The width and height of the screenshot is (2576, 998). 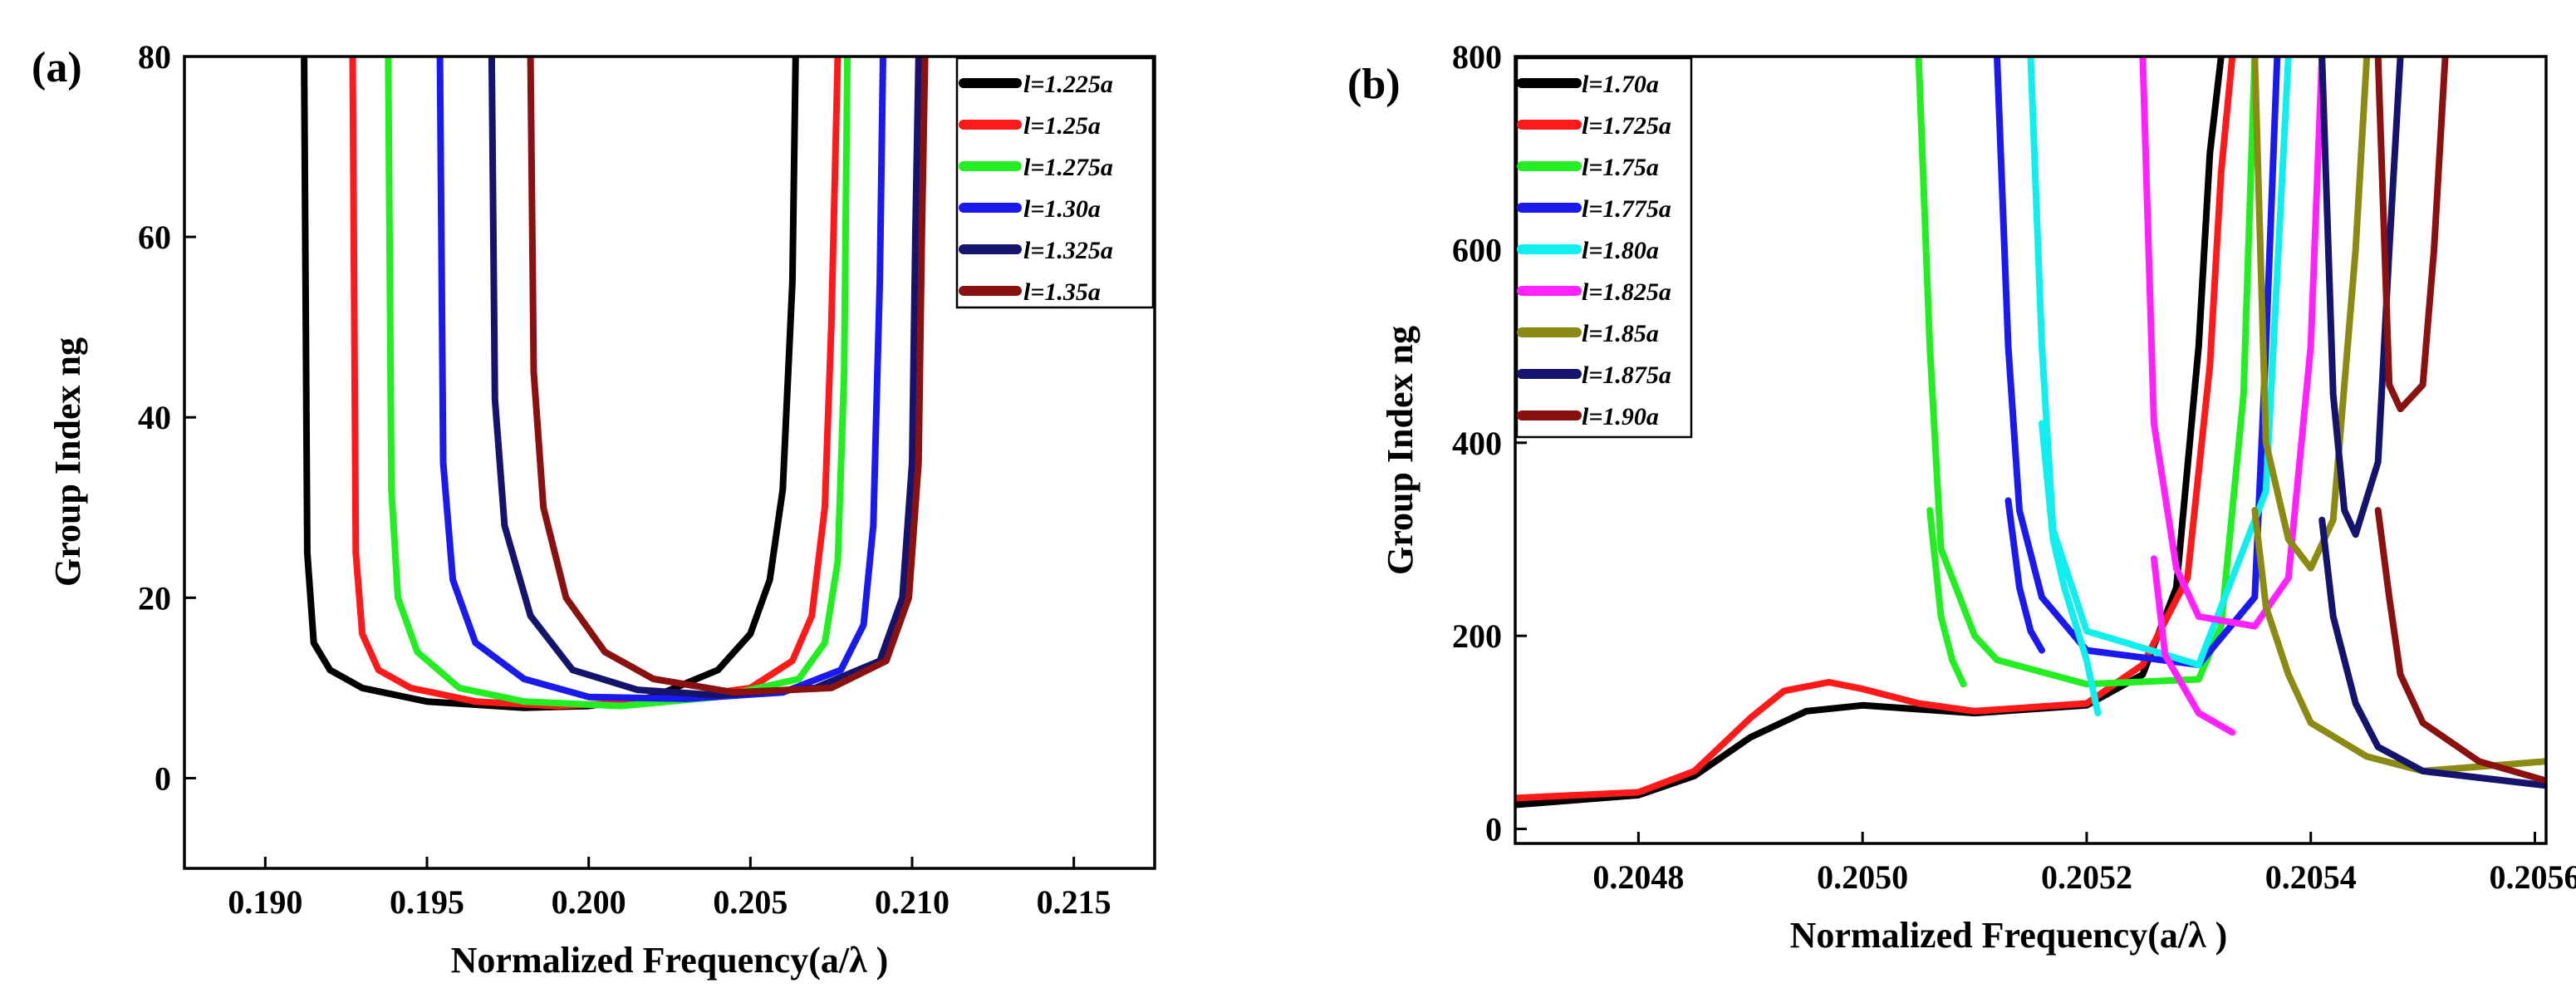 What do you see at coordinates (1074, 902) in the screenshot?
I see `panel-a-x-tick-label: 0.215` at bounding box center [1074, 902].